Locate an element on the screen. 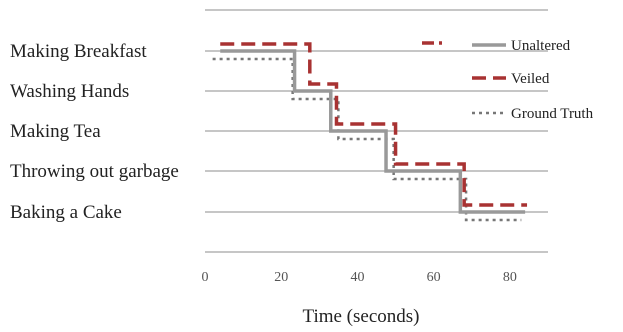  x-tick-label-3: 60 is located at coordinates (434, 277).